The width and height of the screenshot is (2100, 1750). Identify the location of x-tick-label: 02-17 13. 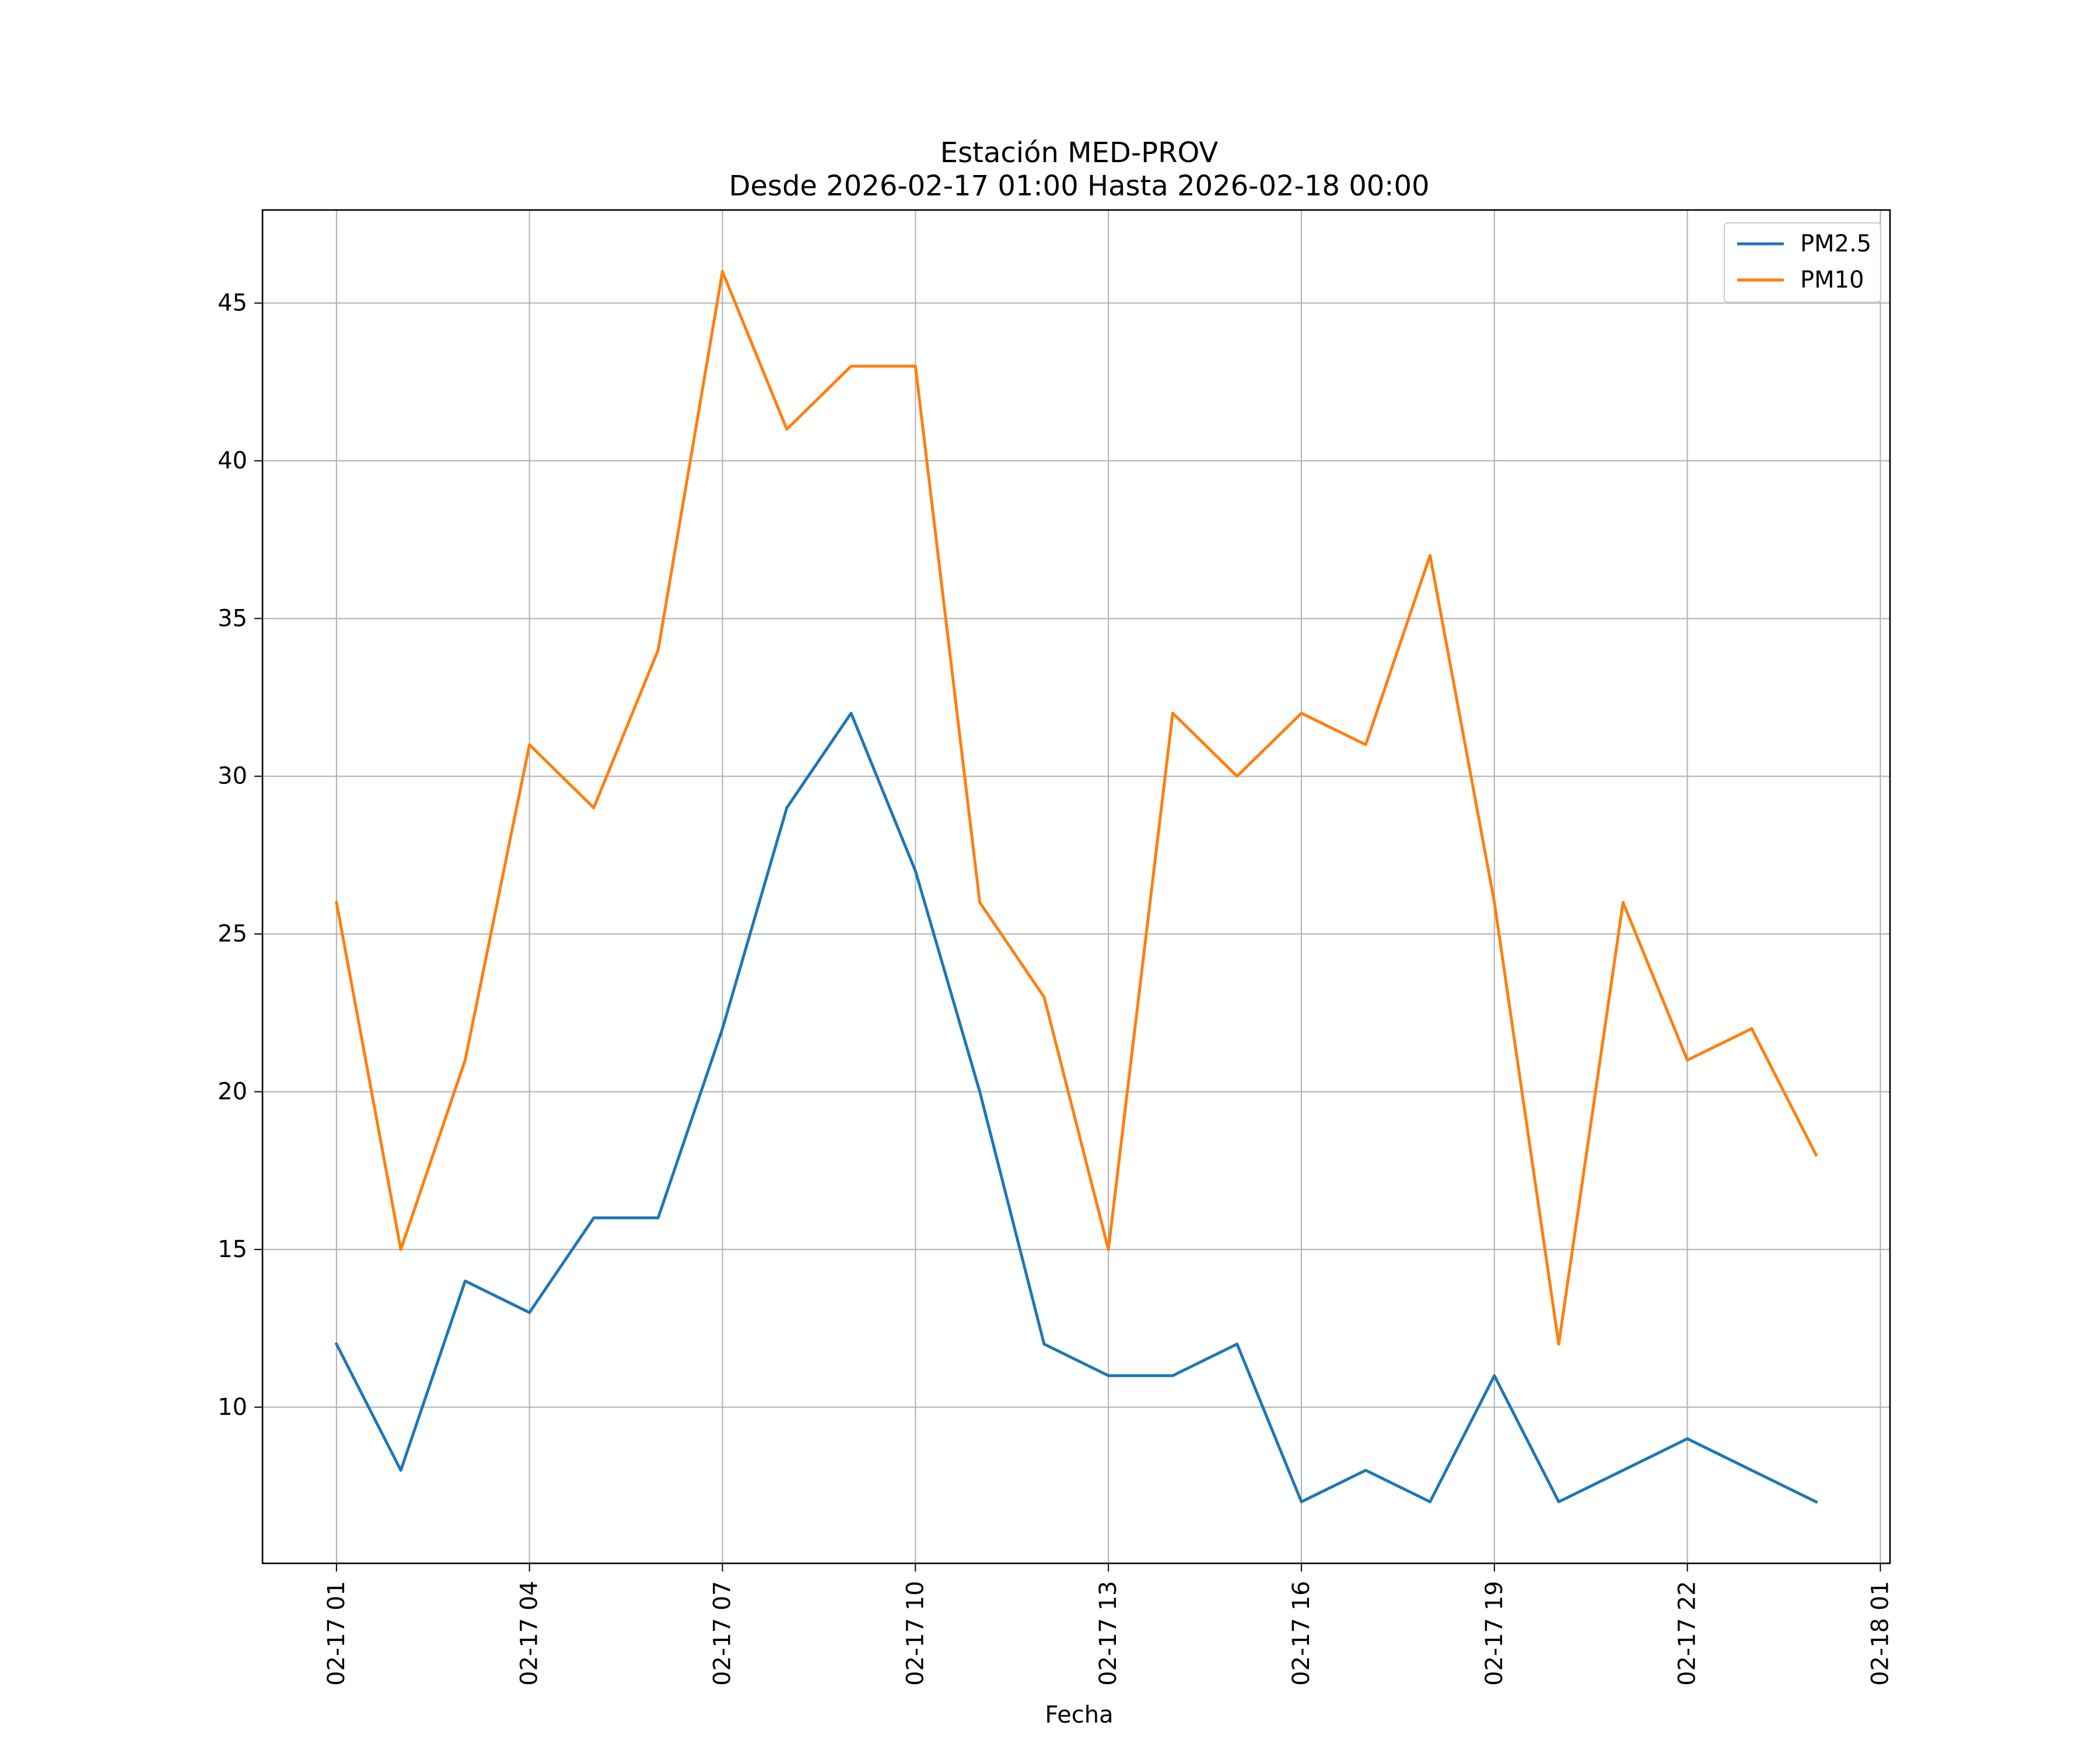
(1108, 1633).